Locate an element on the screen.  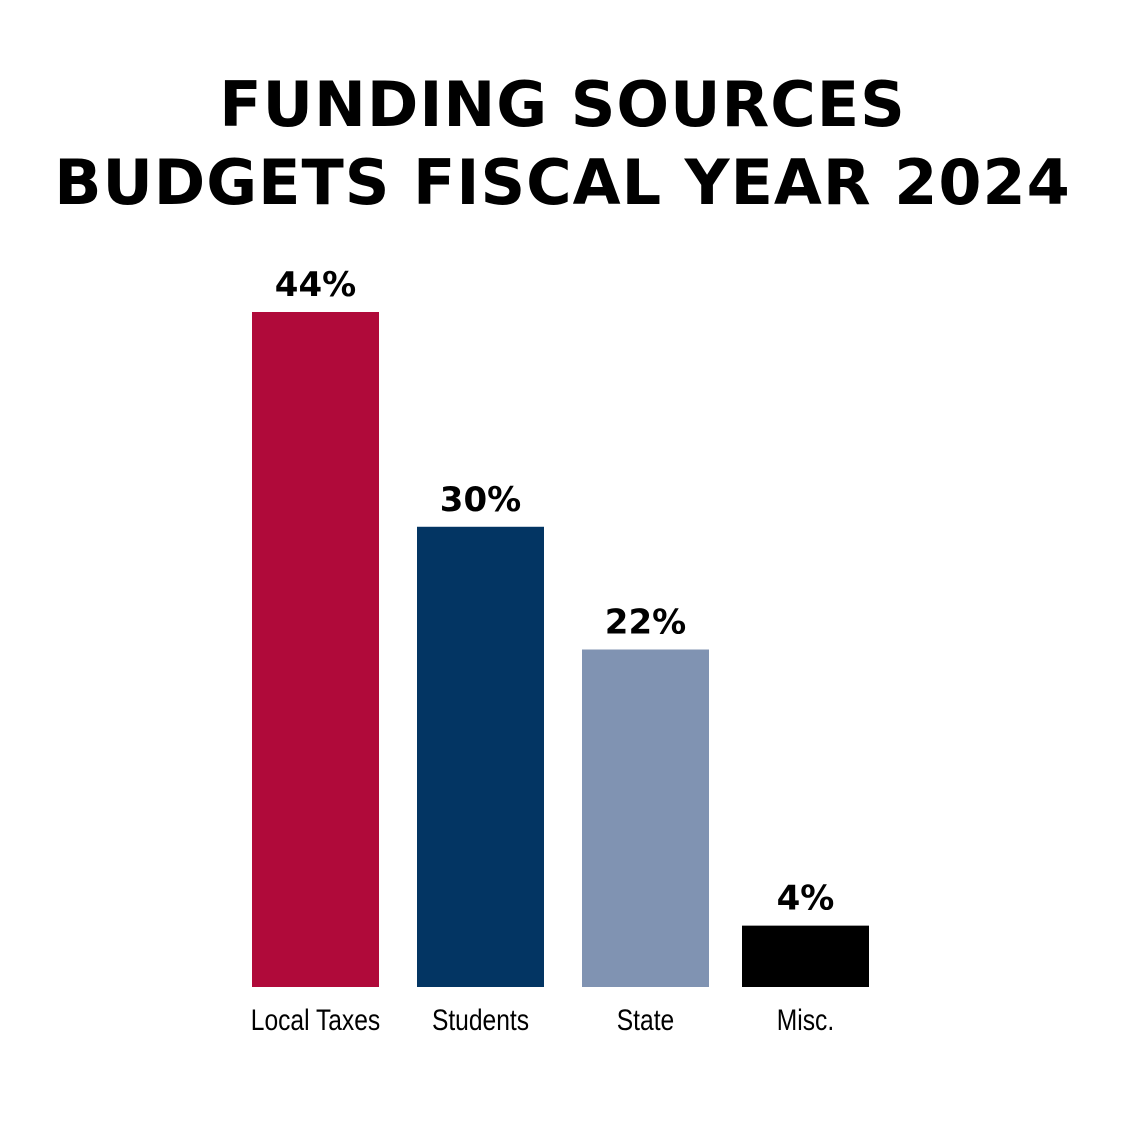
category-label-misc: Misc. is located at coordinates (805, 1020).